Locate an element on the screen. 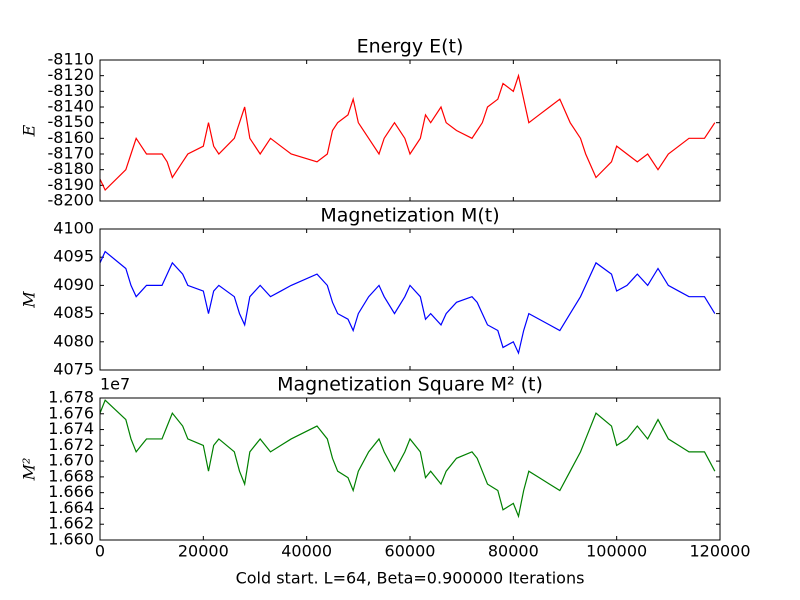  y-tick-label: 1.674 is located at coordinates (71, 428).